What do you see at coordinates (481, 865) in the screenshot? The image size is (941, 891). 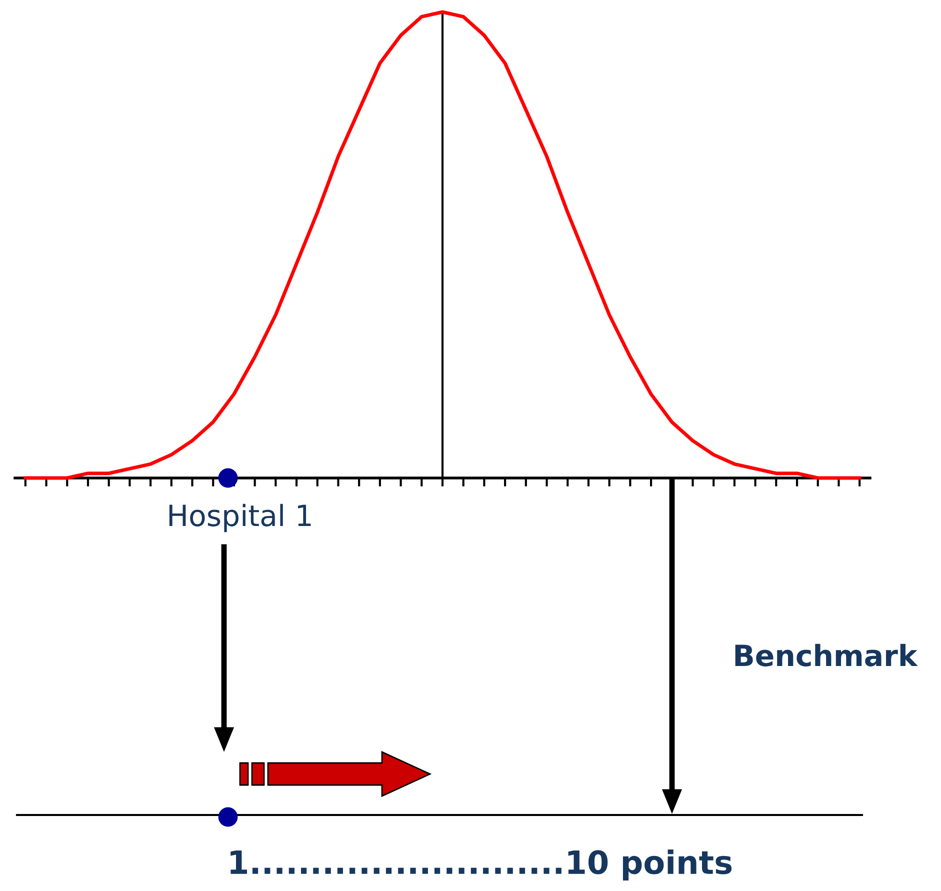 I see `text: 1..........................10 points` at bounding box center [481, 865].